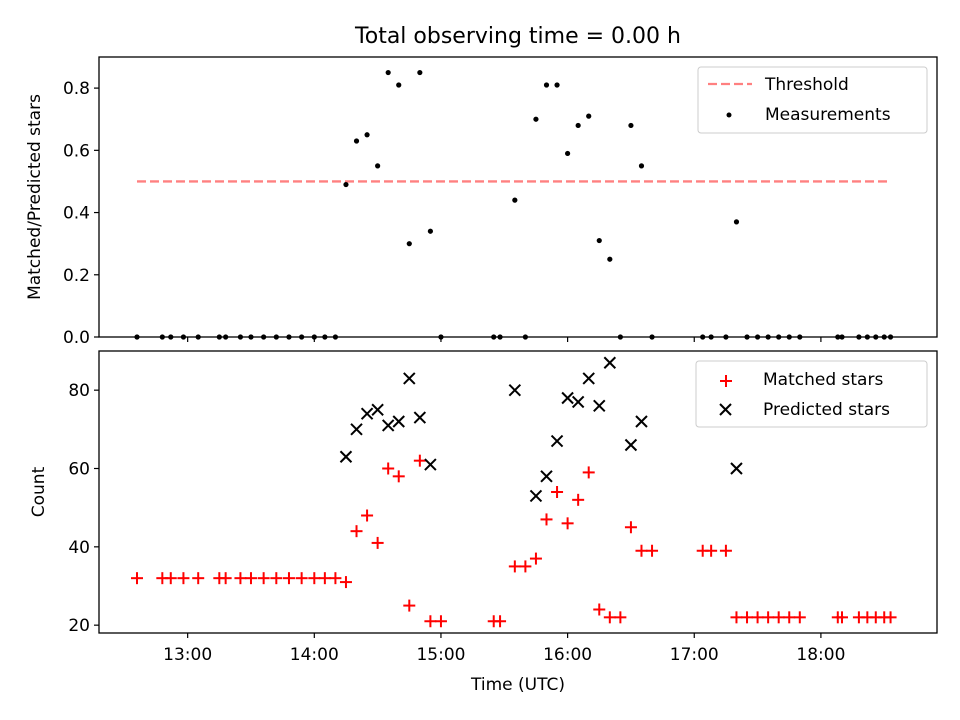 This screenshot has width=960, height=720. I want to click on predicted-stars-legend-label: Predicted stars, so click(826, 410).